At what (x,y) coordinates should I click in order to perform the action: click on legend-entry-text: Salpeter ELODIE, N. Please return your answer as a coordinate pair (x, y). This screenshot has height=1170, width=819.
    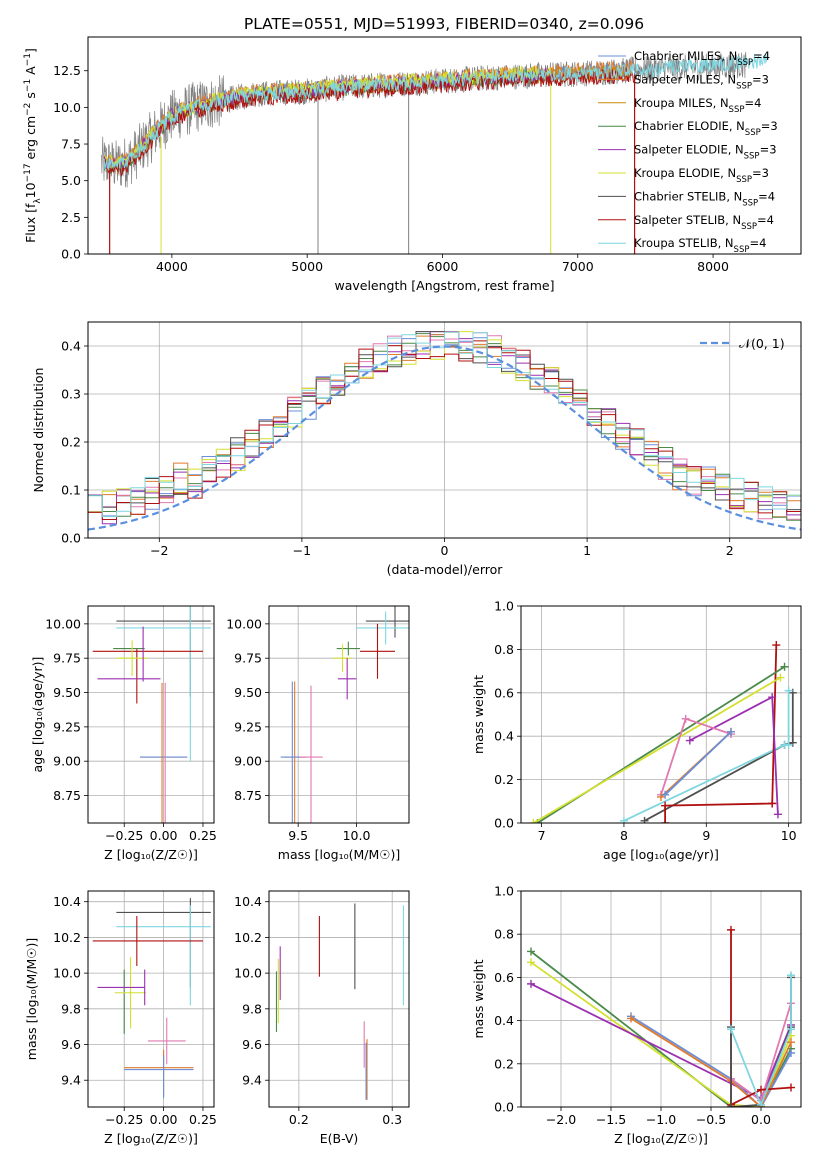
    Looking at the image, I should click on (689, 150).